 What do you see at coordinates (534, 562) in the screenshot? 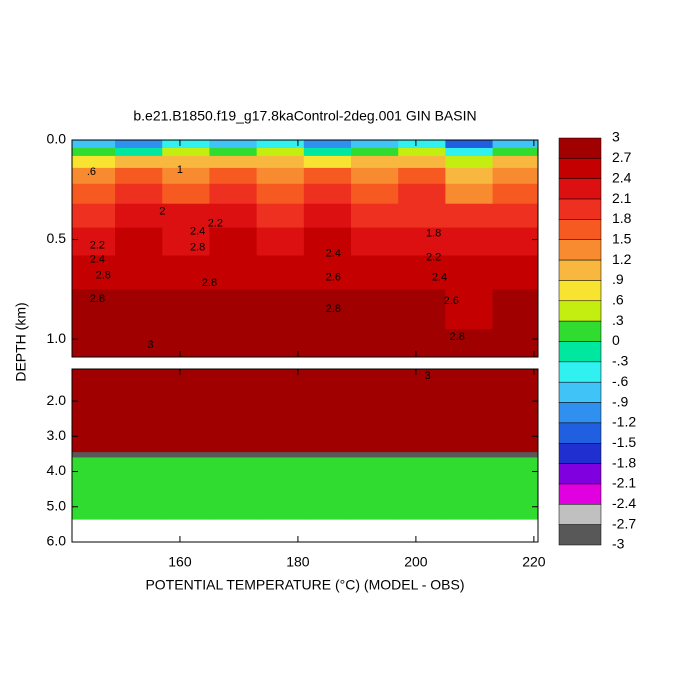
I see `x-tick-label: 220` at bounding box center [534, 562].